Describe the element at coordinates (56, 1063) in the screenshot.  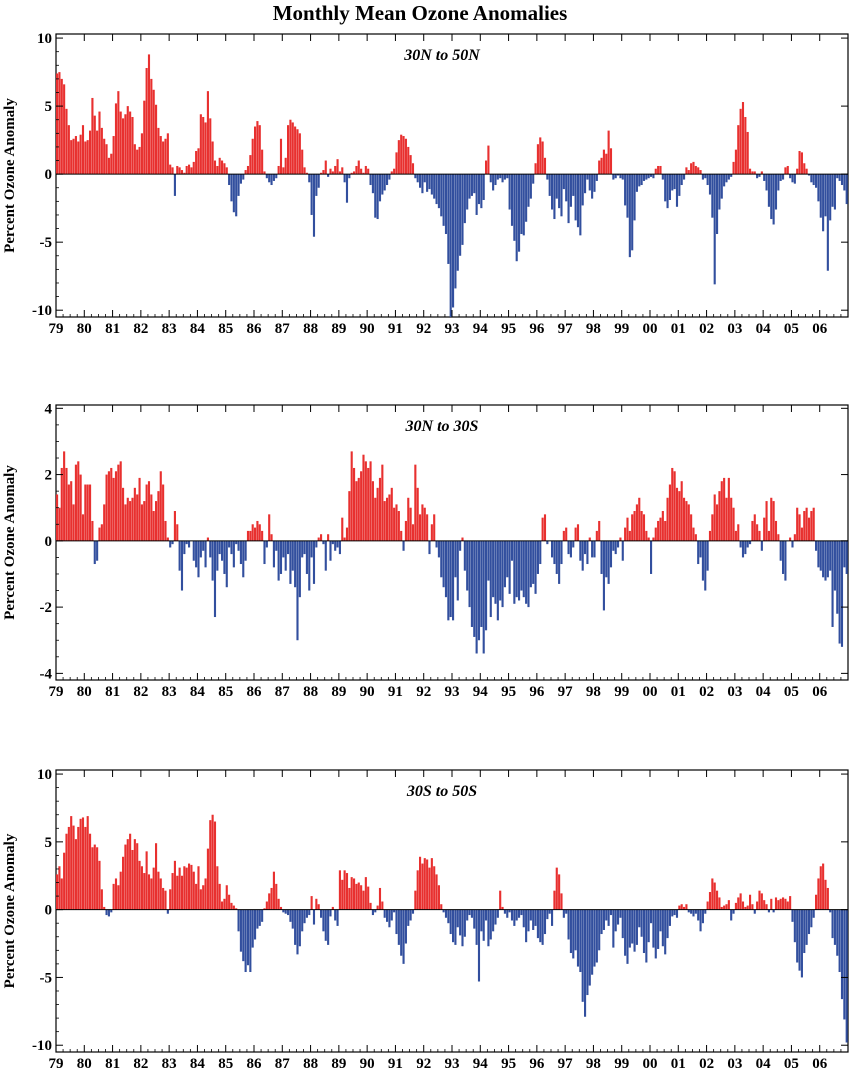
I see `x-tick-label: 79` at that location.